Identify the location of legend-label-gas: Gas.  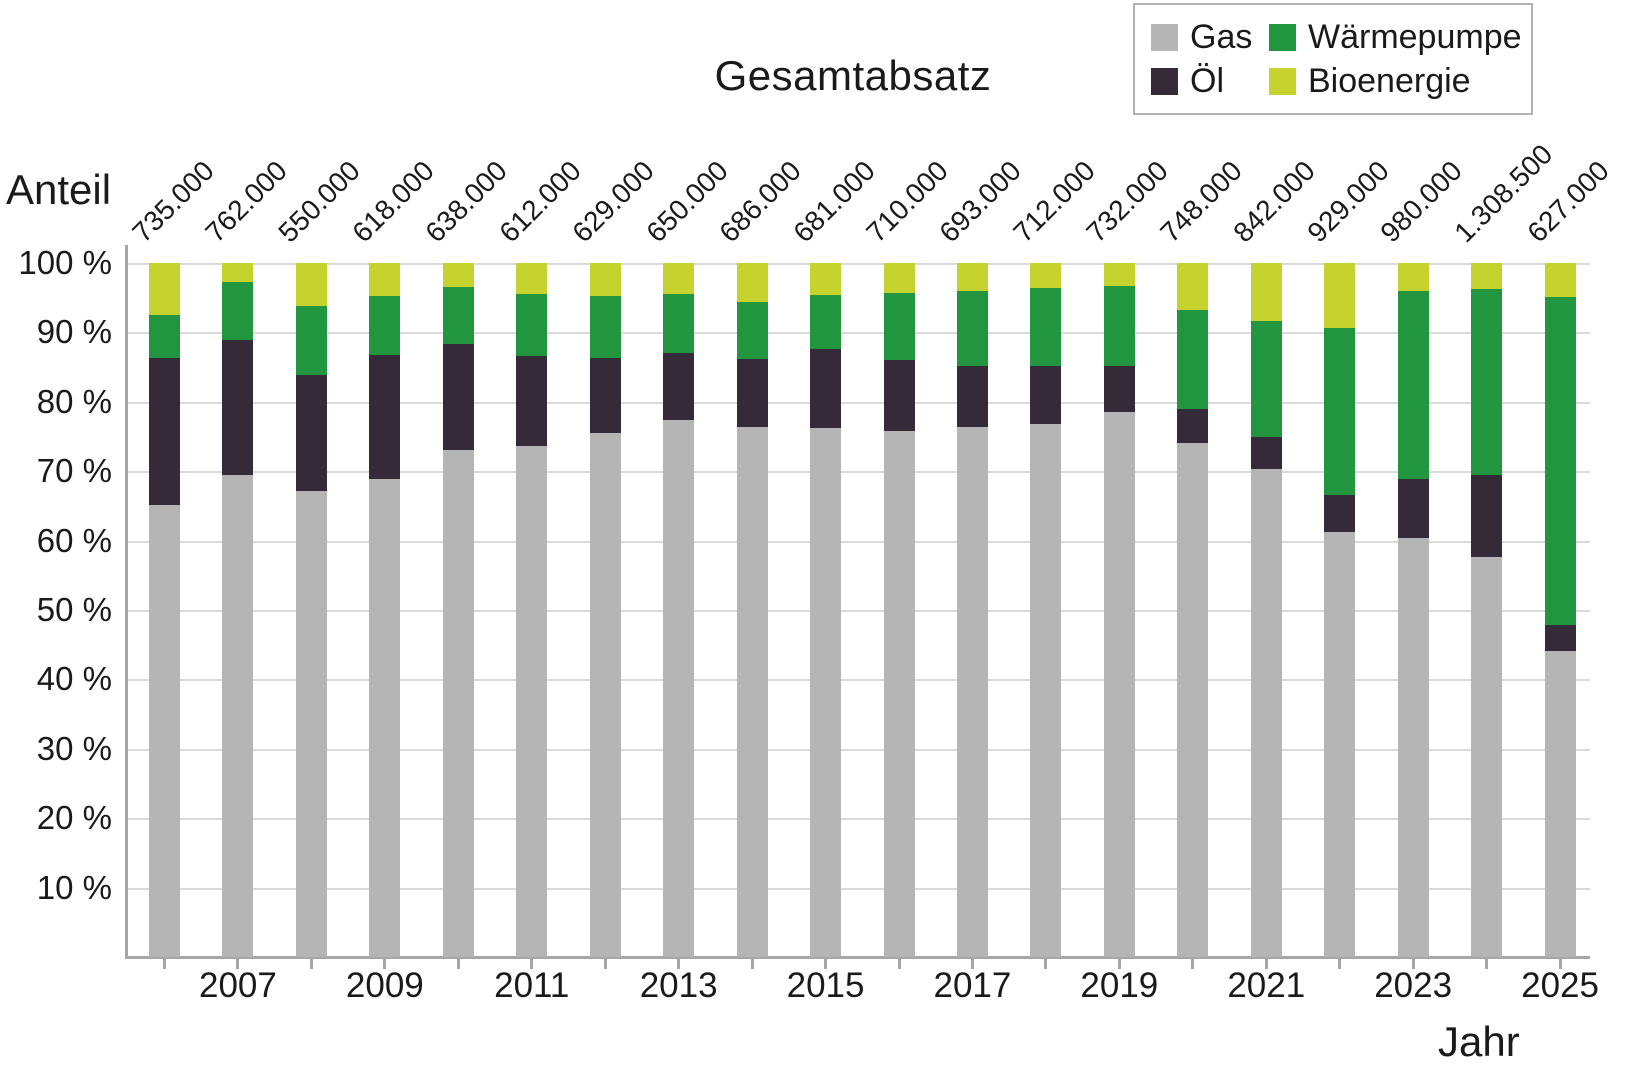
(1221, 36).